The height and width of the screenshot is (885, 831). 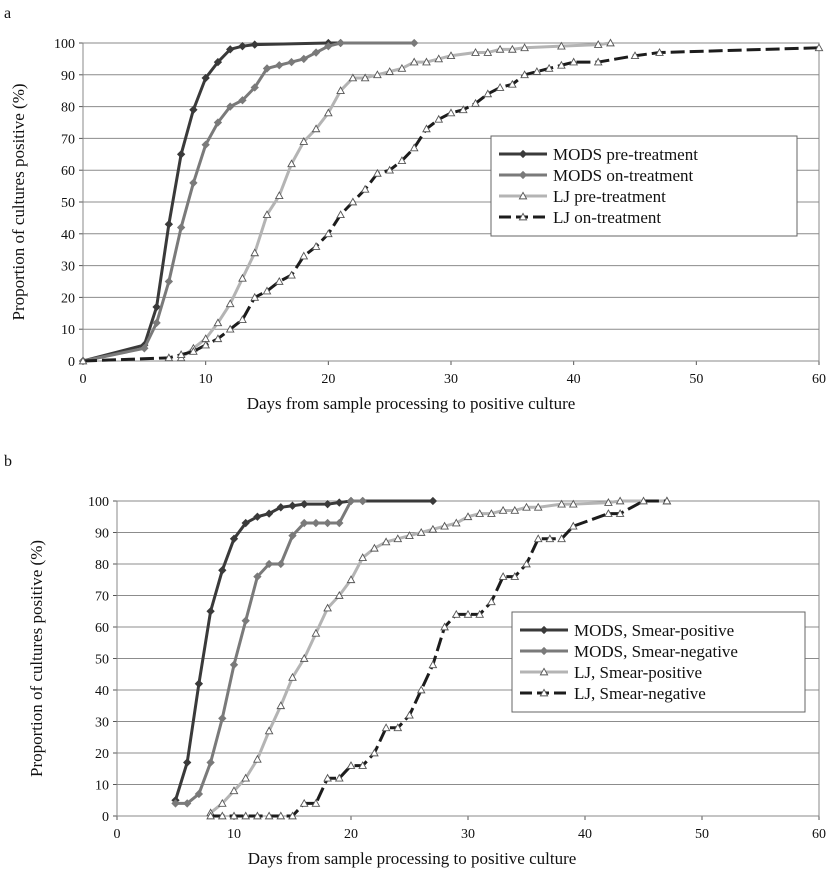 What do you see at coordinates (102, 565) in the screenshot?
I see `y-tick-label: 80` at bounding box center [102, 565].